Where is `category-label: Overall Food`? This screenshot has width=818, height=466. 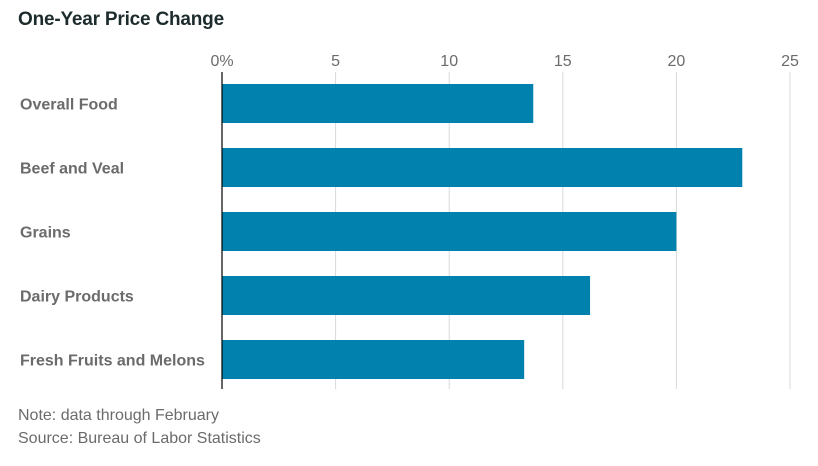 category-label: Overall Food is located at coordinates (69, 105).